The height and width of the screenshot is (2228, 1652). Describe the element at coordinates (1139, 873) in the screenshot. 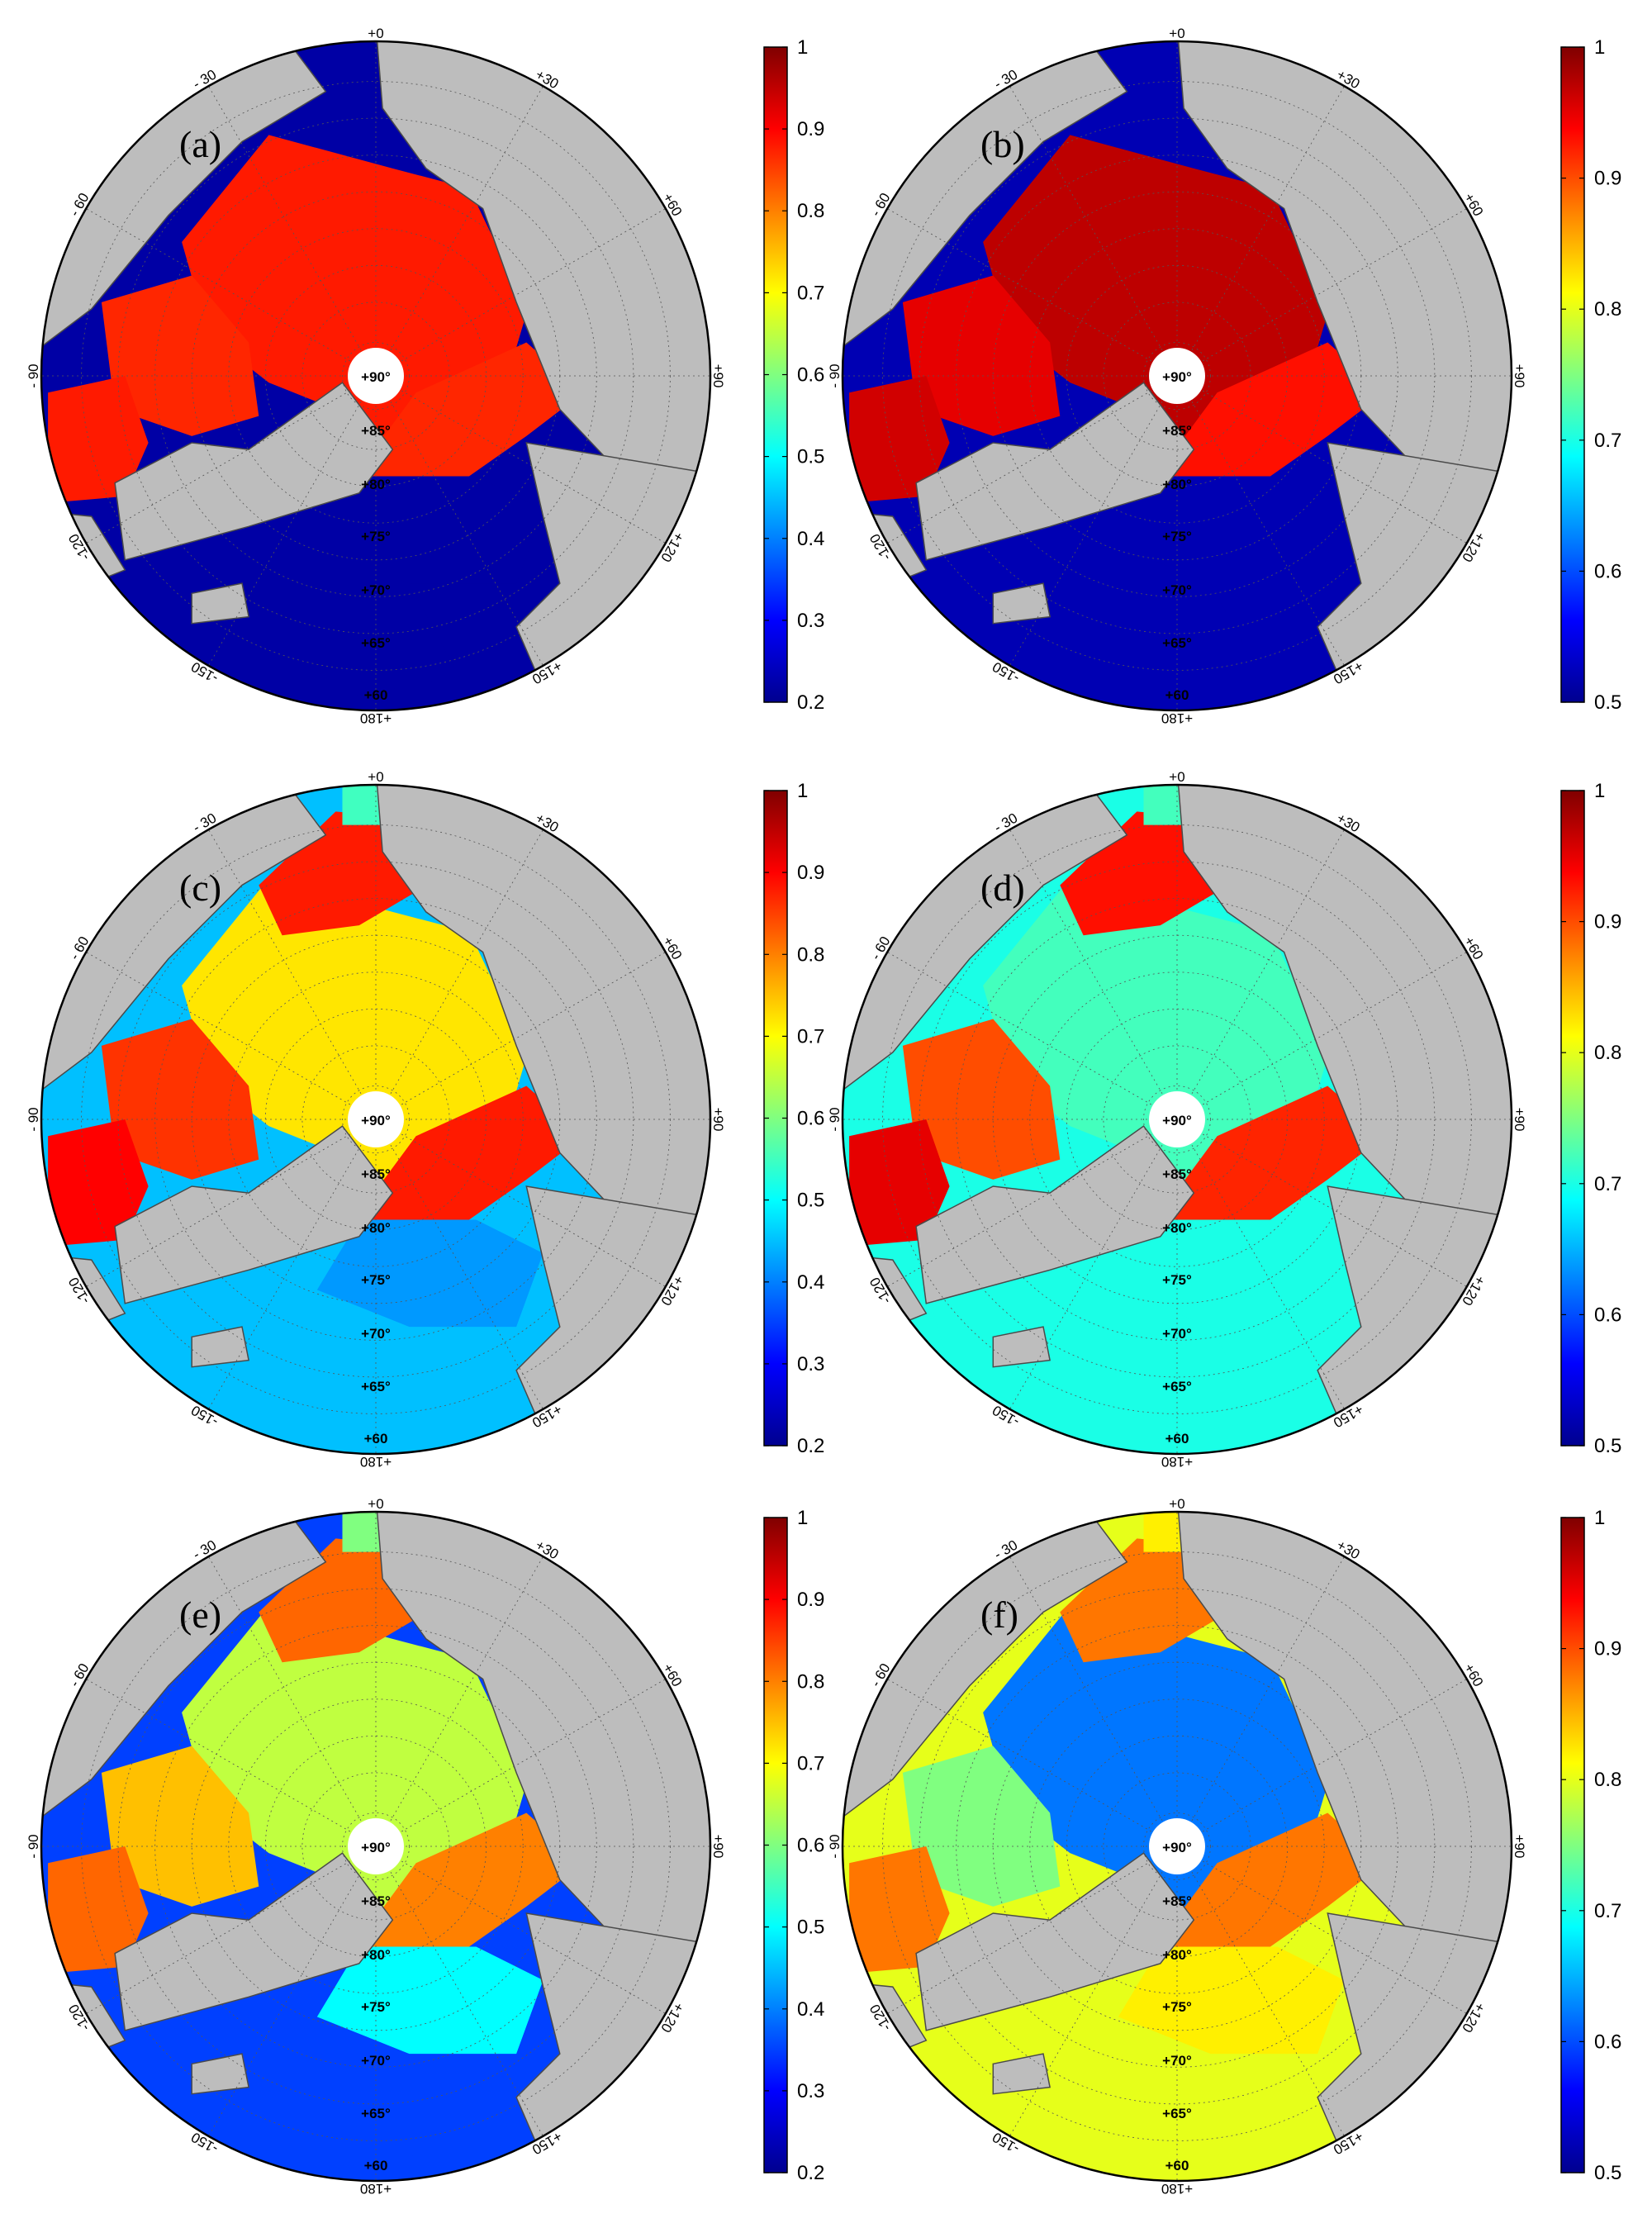

I see `region-beaufort-chukchi` at that location.